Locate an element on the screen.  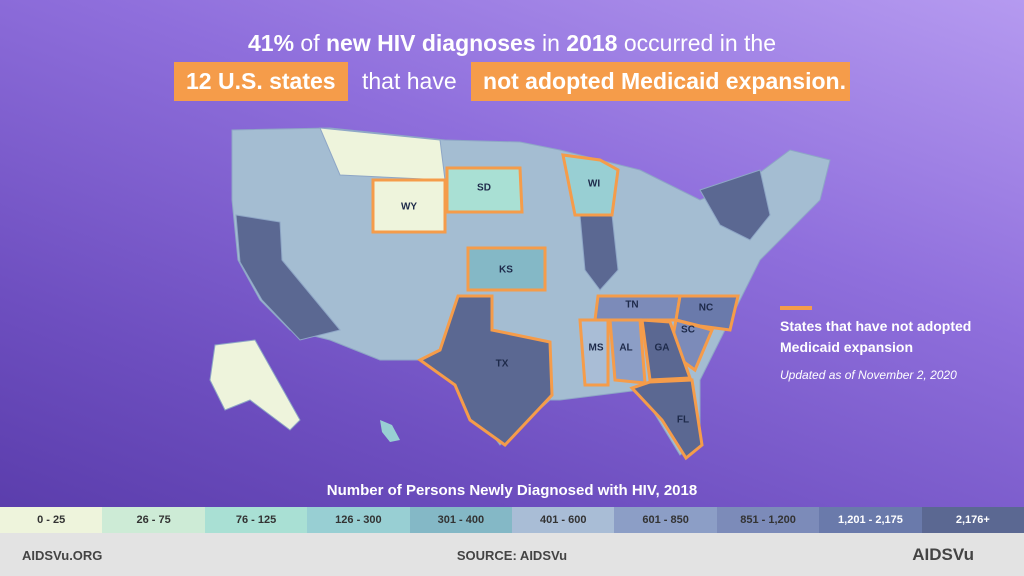
footer-center: SOURCE: AIDSVu is located at coordinates (512, 555).